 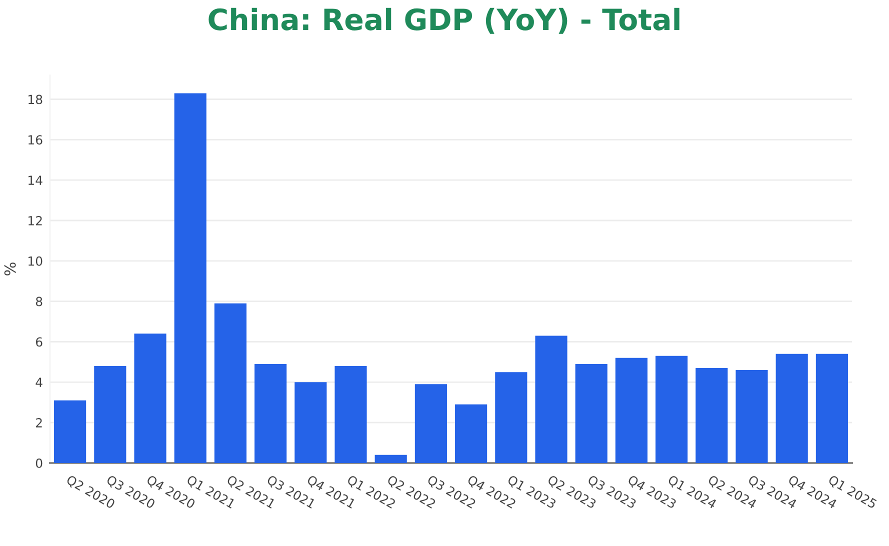 I want to click on y-tick-label: 12, so click(x=35, y=221).